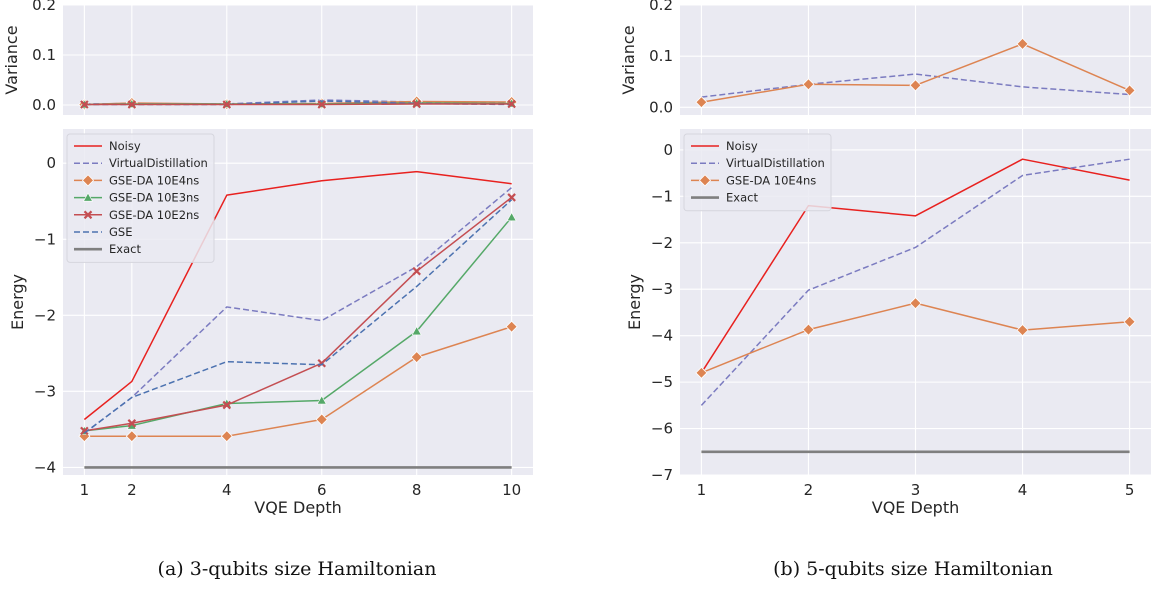  Describe the element at coordinates (885, 58) in the screenshot. I see `variance-plot-b: 0.0 0.1 0.2 Variance` at that location.